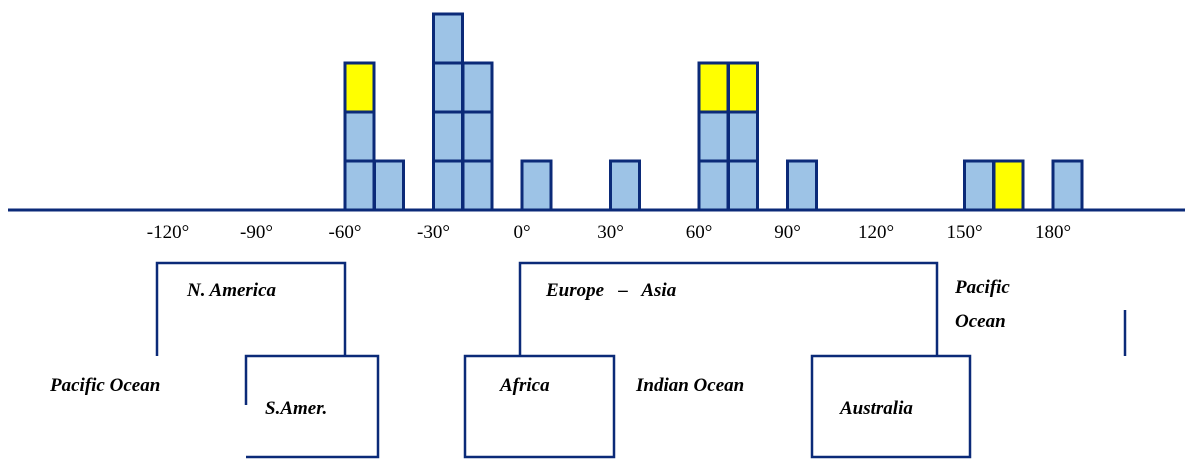  Describe the element at coordinates (433, 232) in the screenshot. I see `tick-label: -30°` at that location.